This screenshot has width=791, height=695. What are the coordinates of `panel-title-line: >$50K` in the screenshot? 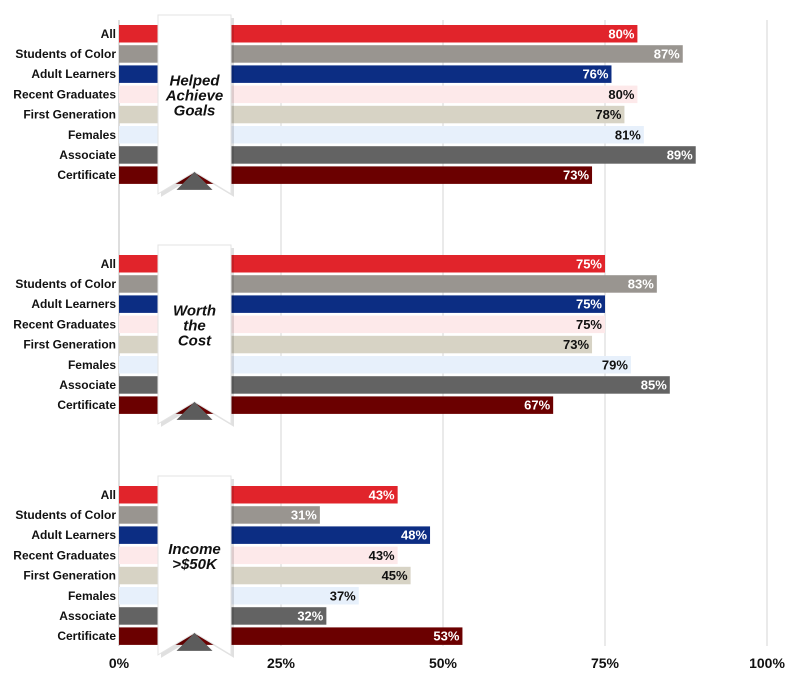 It's located at (195, 564).